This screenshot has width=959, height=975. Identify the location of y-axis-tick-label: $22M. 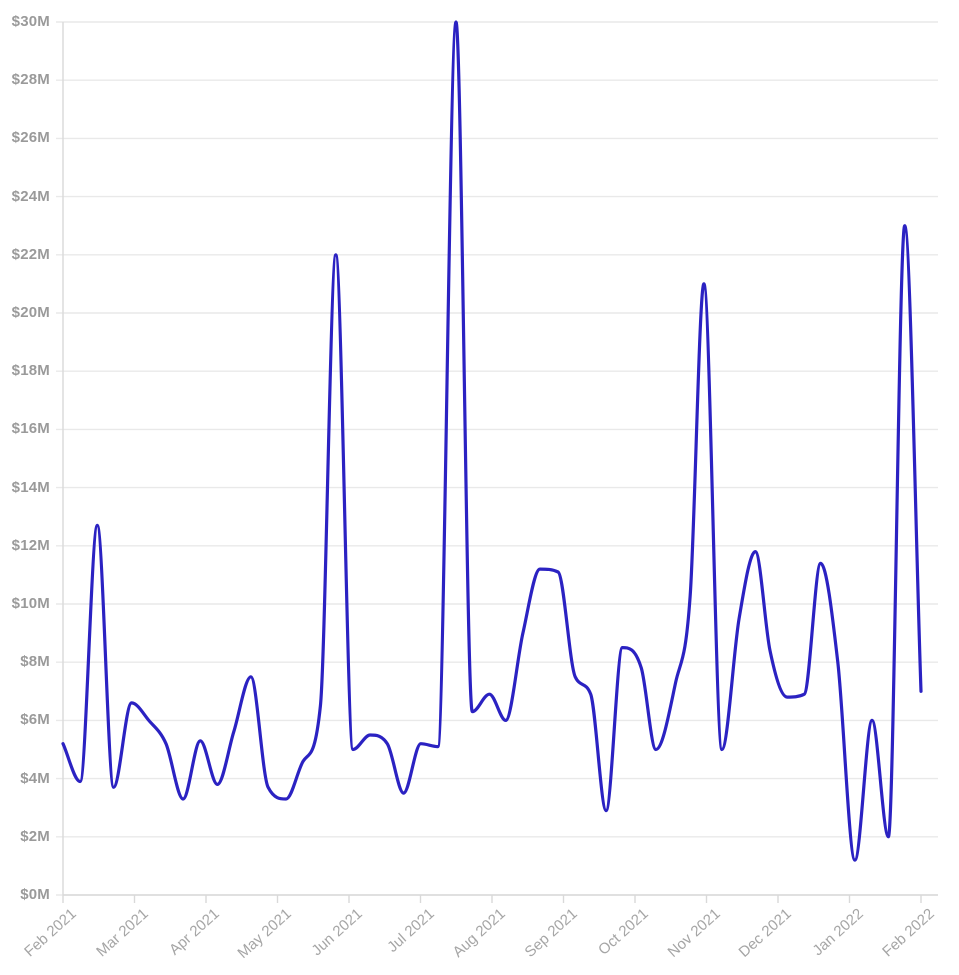
(30, 254).